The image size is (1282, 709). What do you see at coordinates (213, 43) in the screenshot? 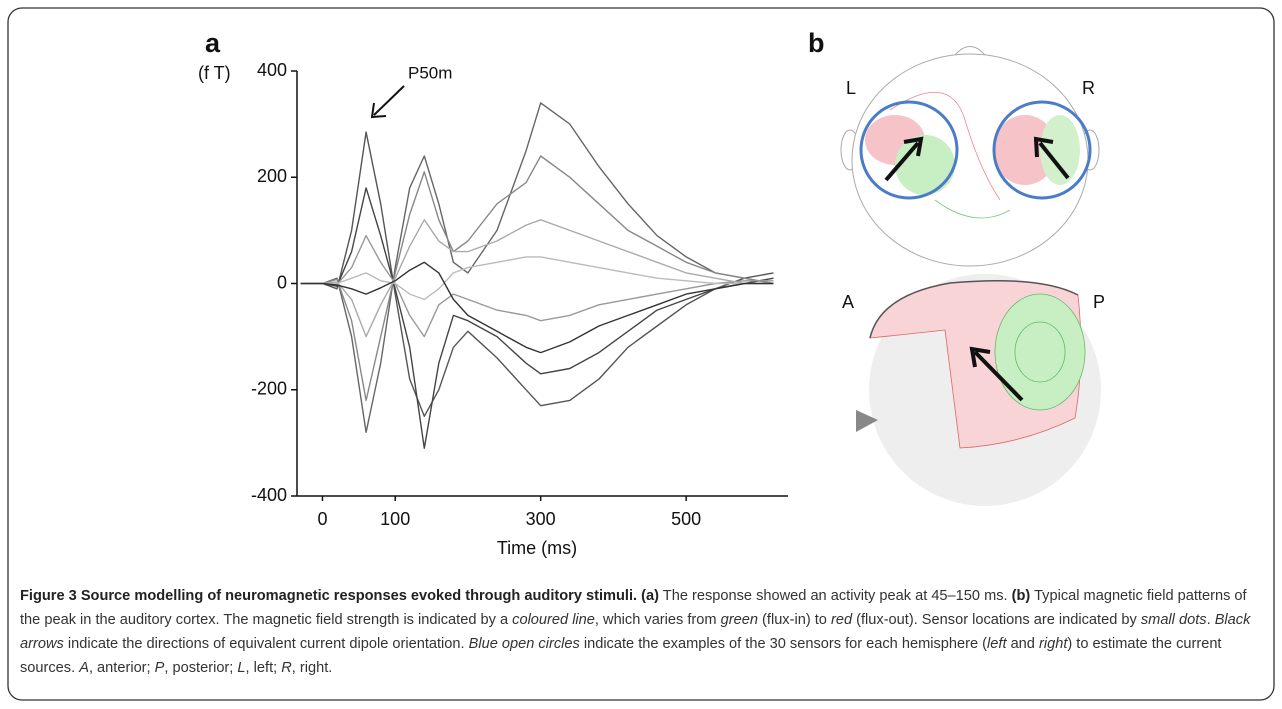
I see `panel-label: a` at bounding box center [213, 43].